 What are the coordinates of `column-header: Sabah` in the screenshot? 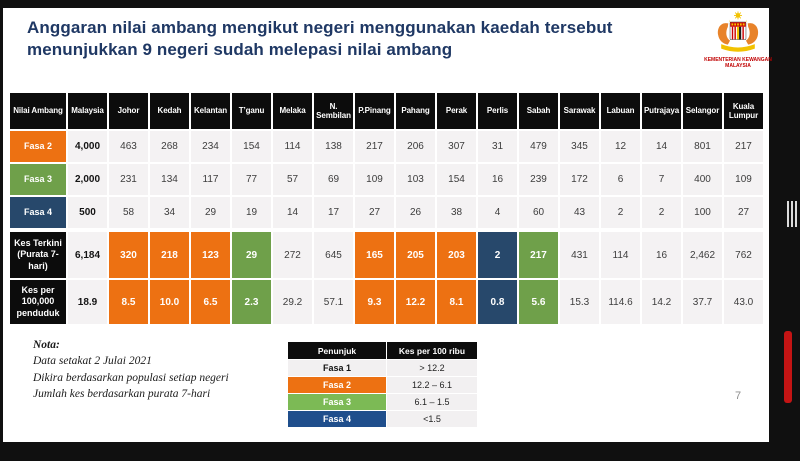 It's located at (538, 111).